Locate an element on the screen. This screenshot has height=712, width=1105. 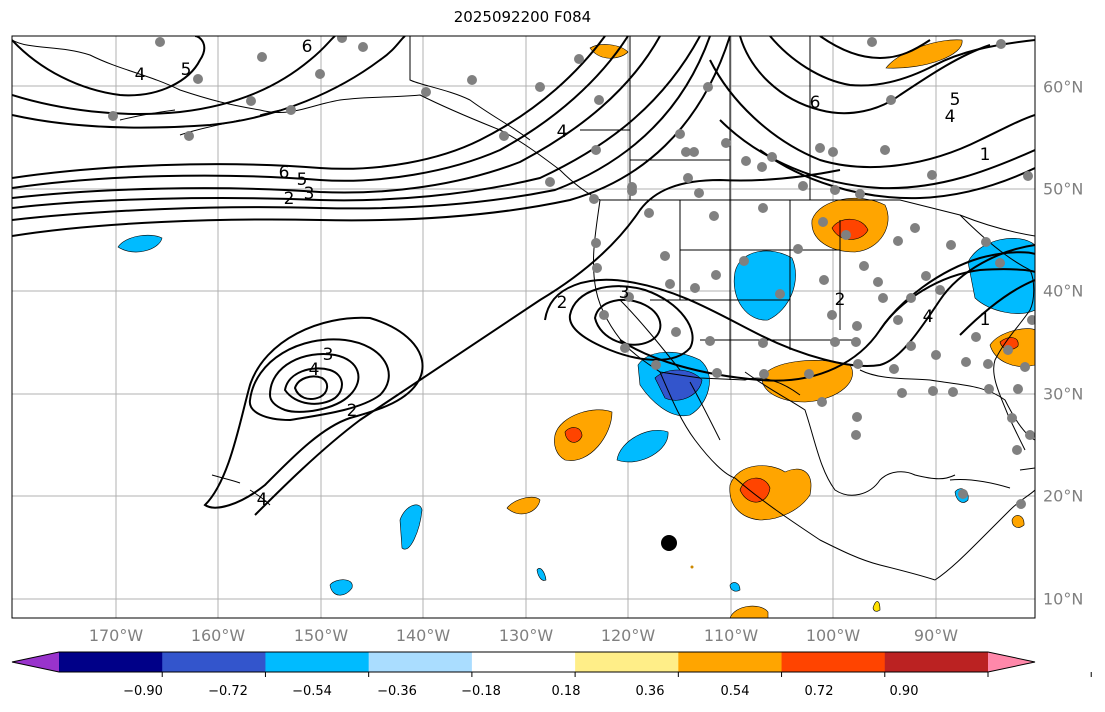
neg-anomaly-baja-offshore is located at coordinates (642, 446).